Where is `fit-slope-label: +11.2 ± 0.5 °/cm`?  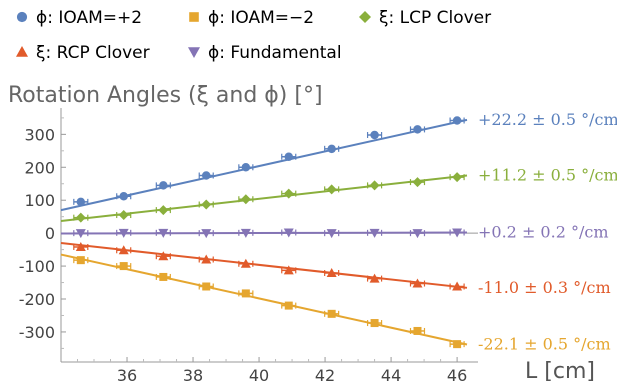 fit-slope-label: +11.2 ± 0.5 °/cm is located at coordinates (547, 175).